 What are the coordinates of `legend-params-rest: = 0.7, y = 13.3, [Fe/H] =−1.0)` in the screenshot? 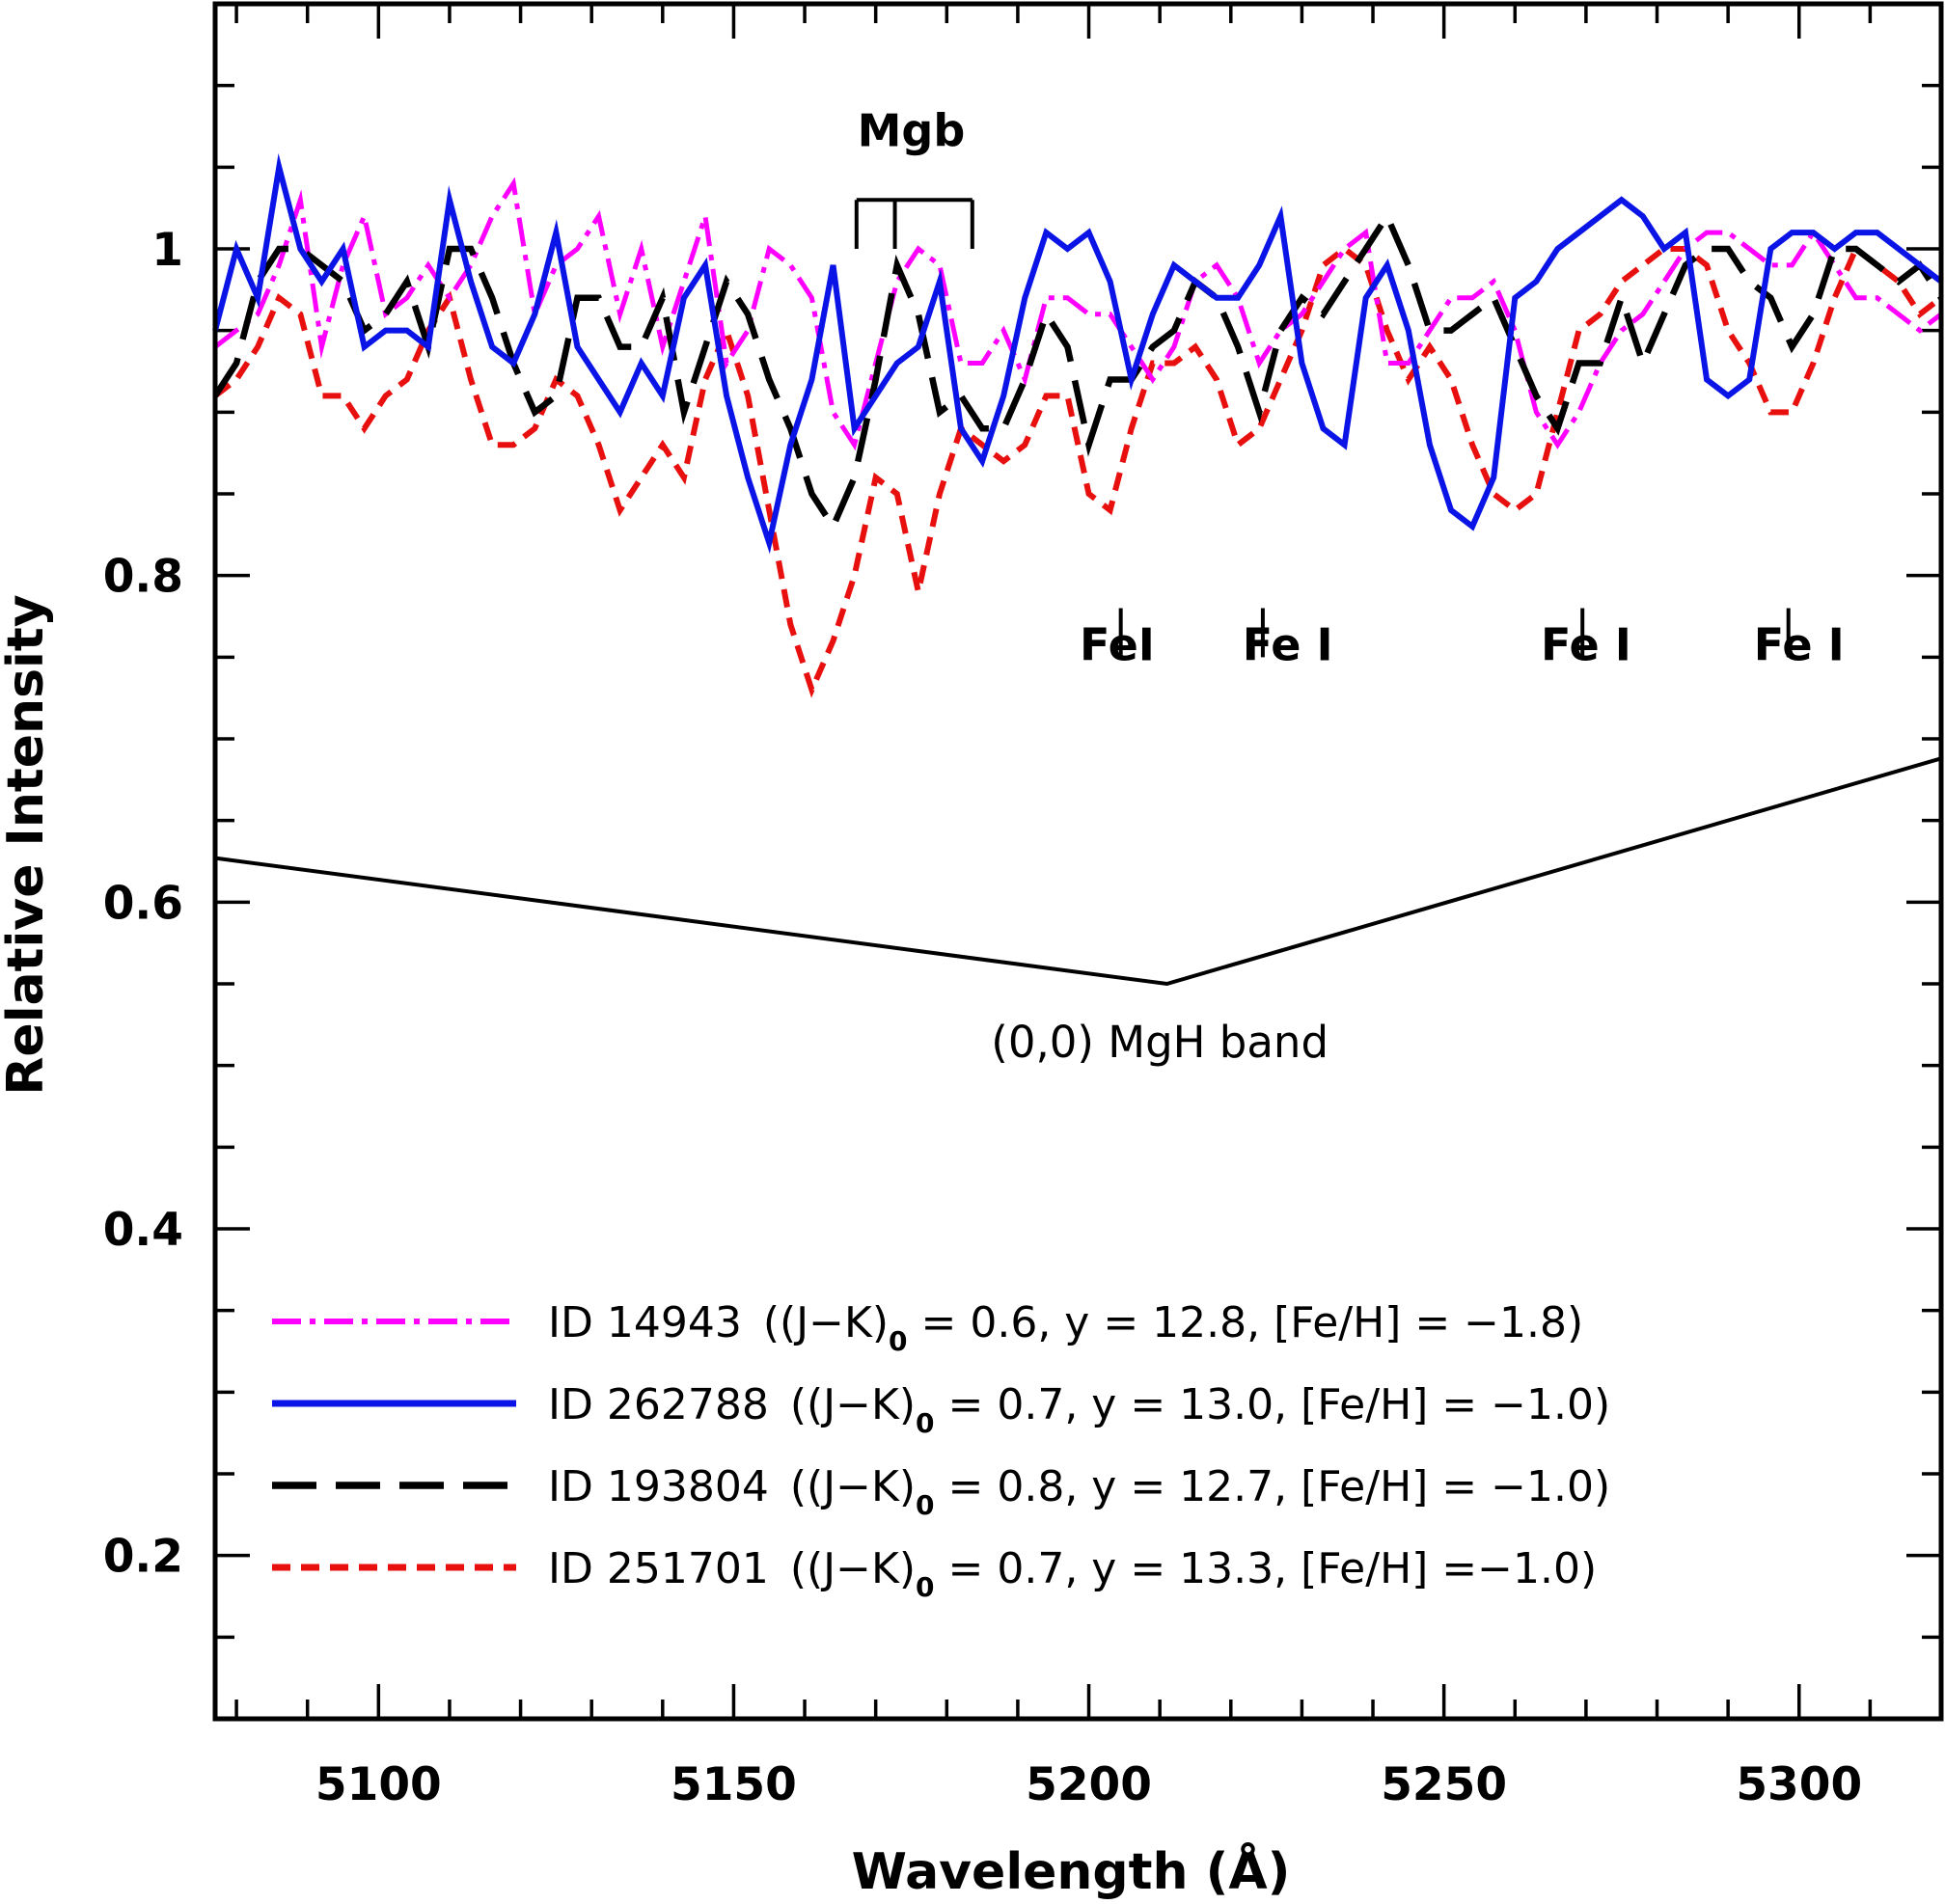 It's located at (1266, 1568).